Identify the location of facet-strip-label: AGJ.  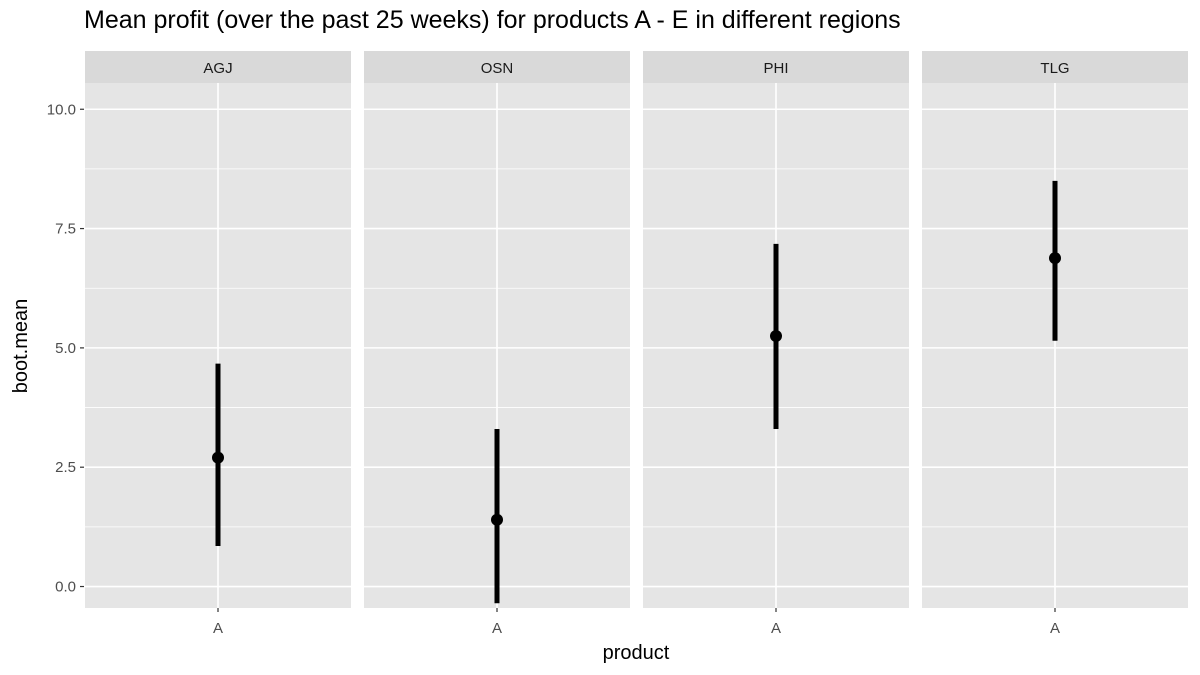
(217, 68).